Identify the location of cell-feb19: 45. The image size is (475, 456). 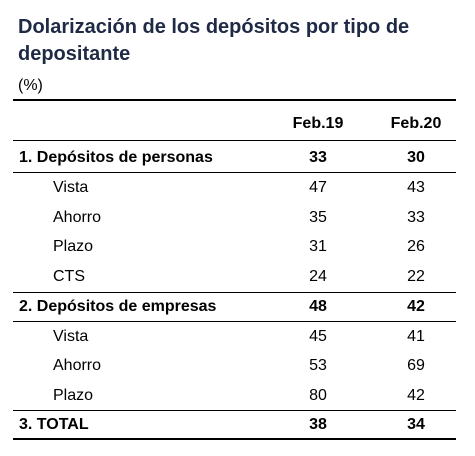
(318, 336).